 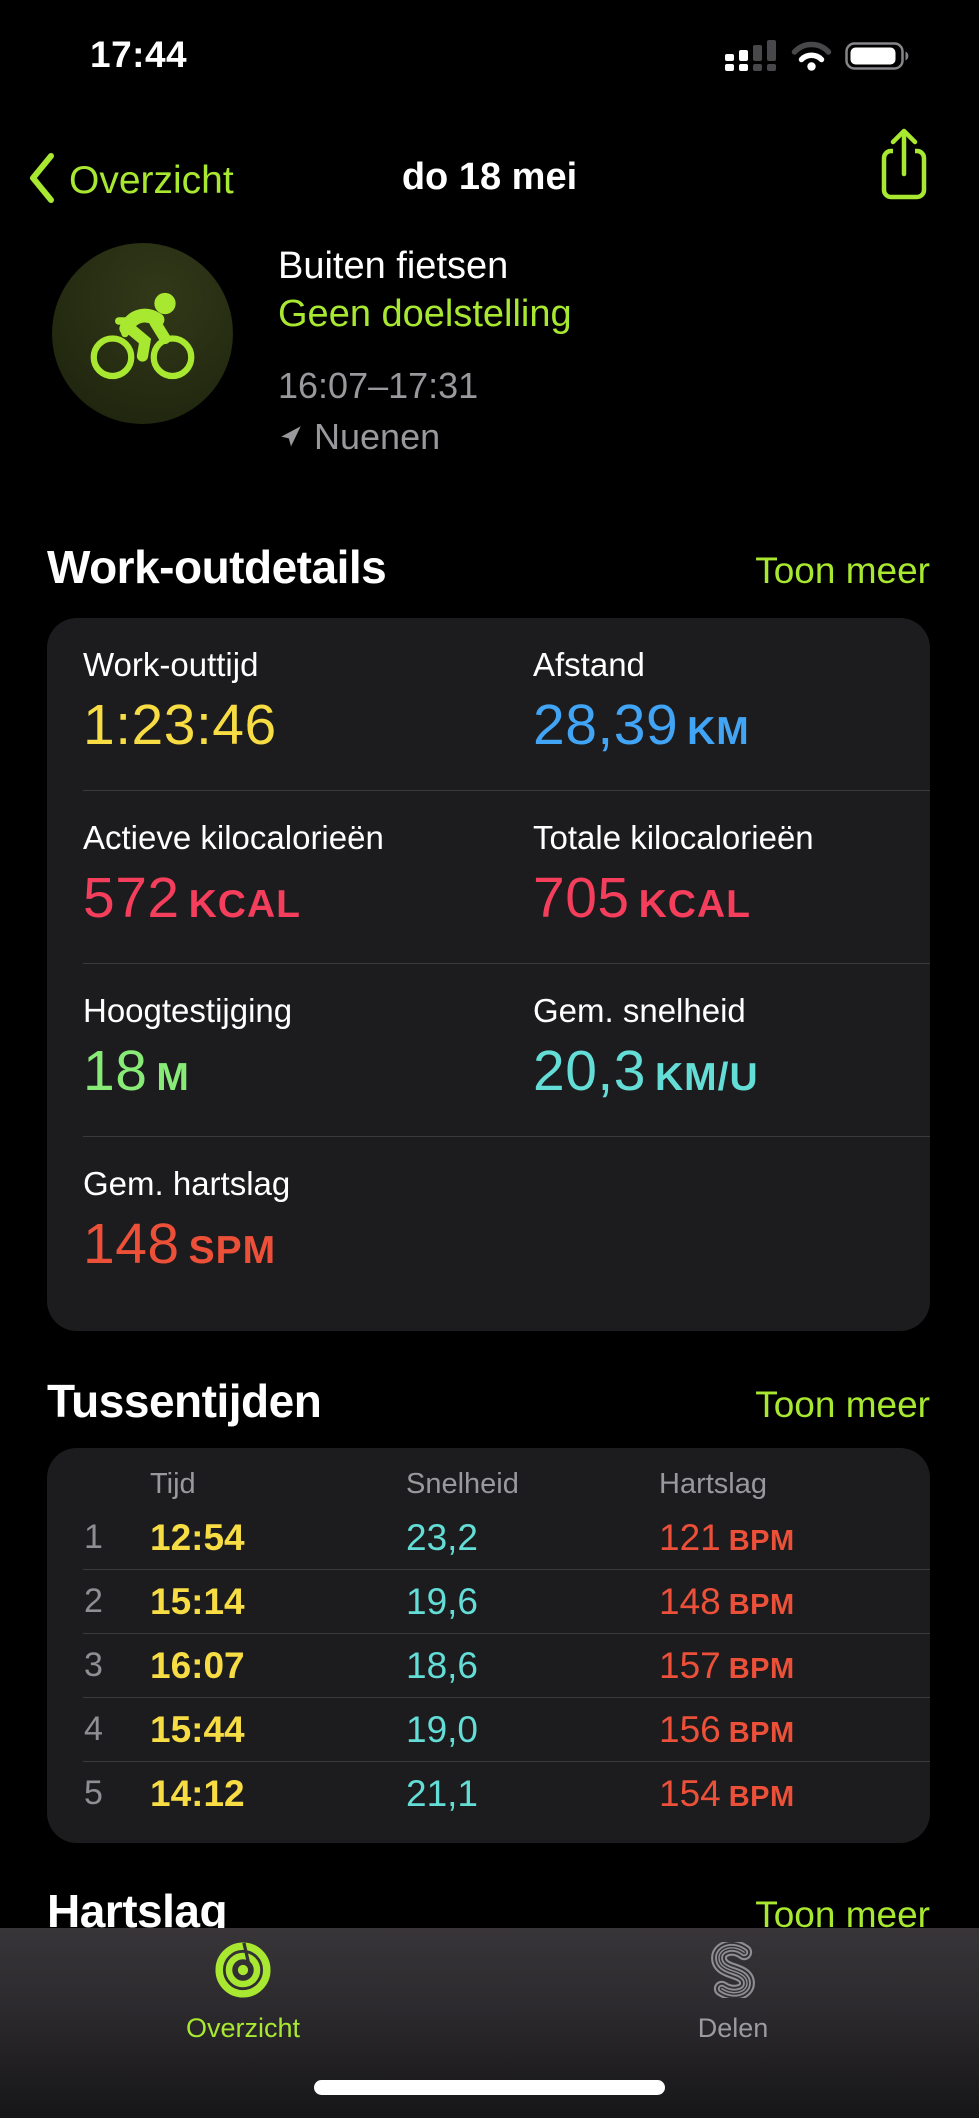 I want to click on activity-rings-icon, so click(x=243, y=1972).